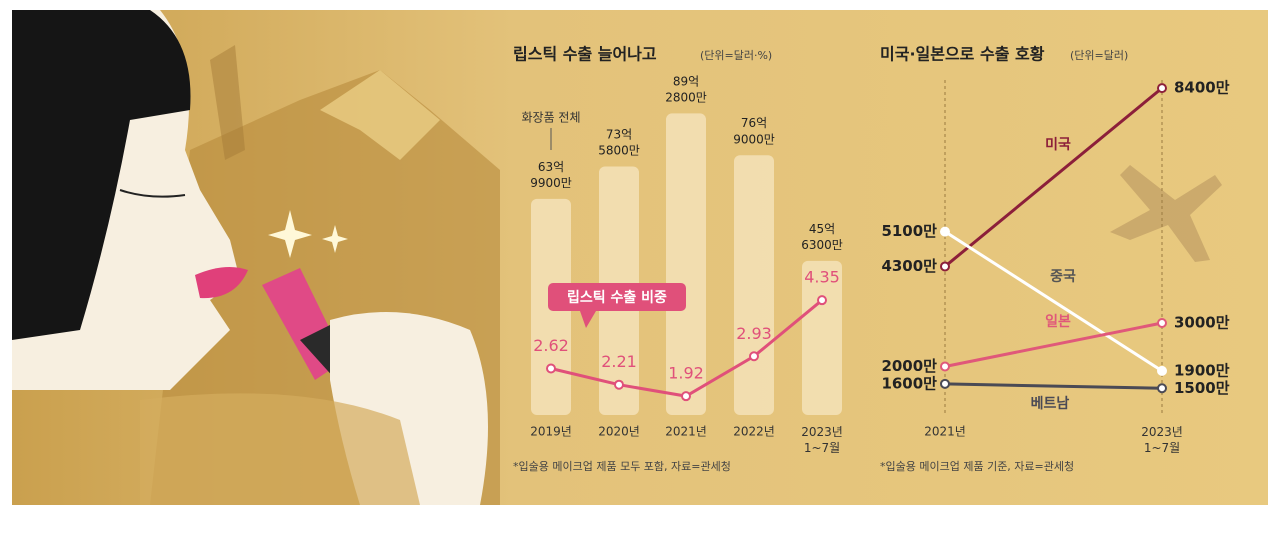  What do you see at coordinates (909, 383) in the screenshot?
I see `data-label: 1600만` at bounding box center [909, 383].